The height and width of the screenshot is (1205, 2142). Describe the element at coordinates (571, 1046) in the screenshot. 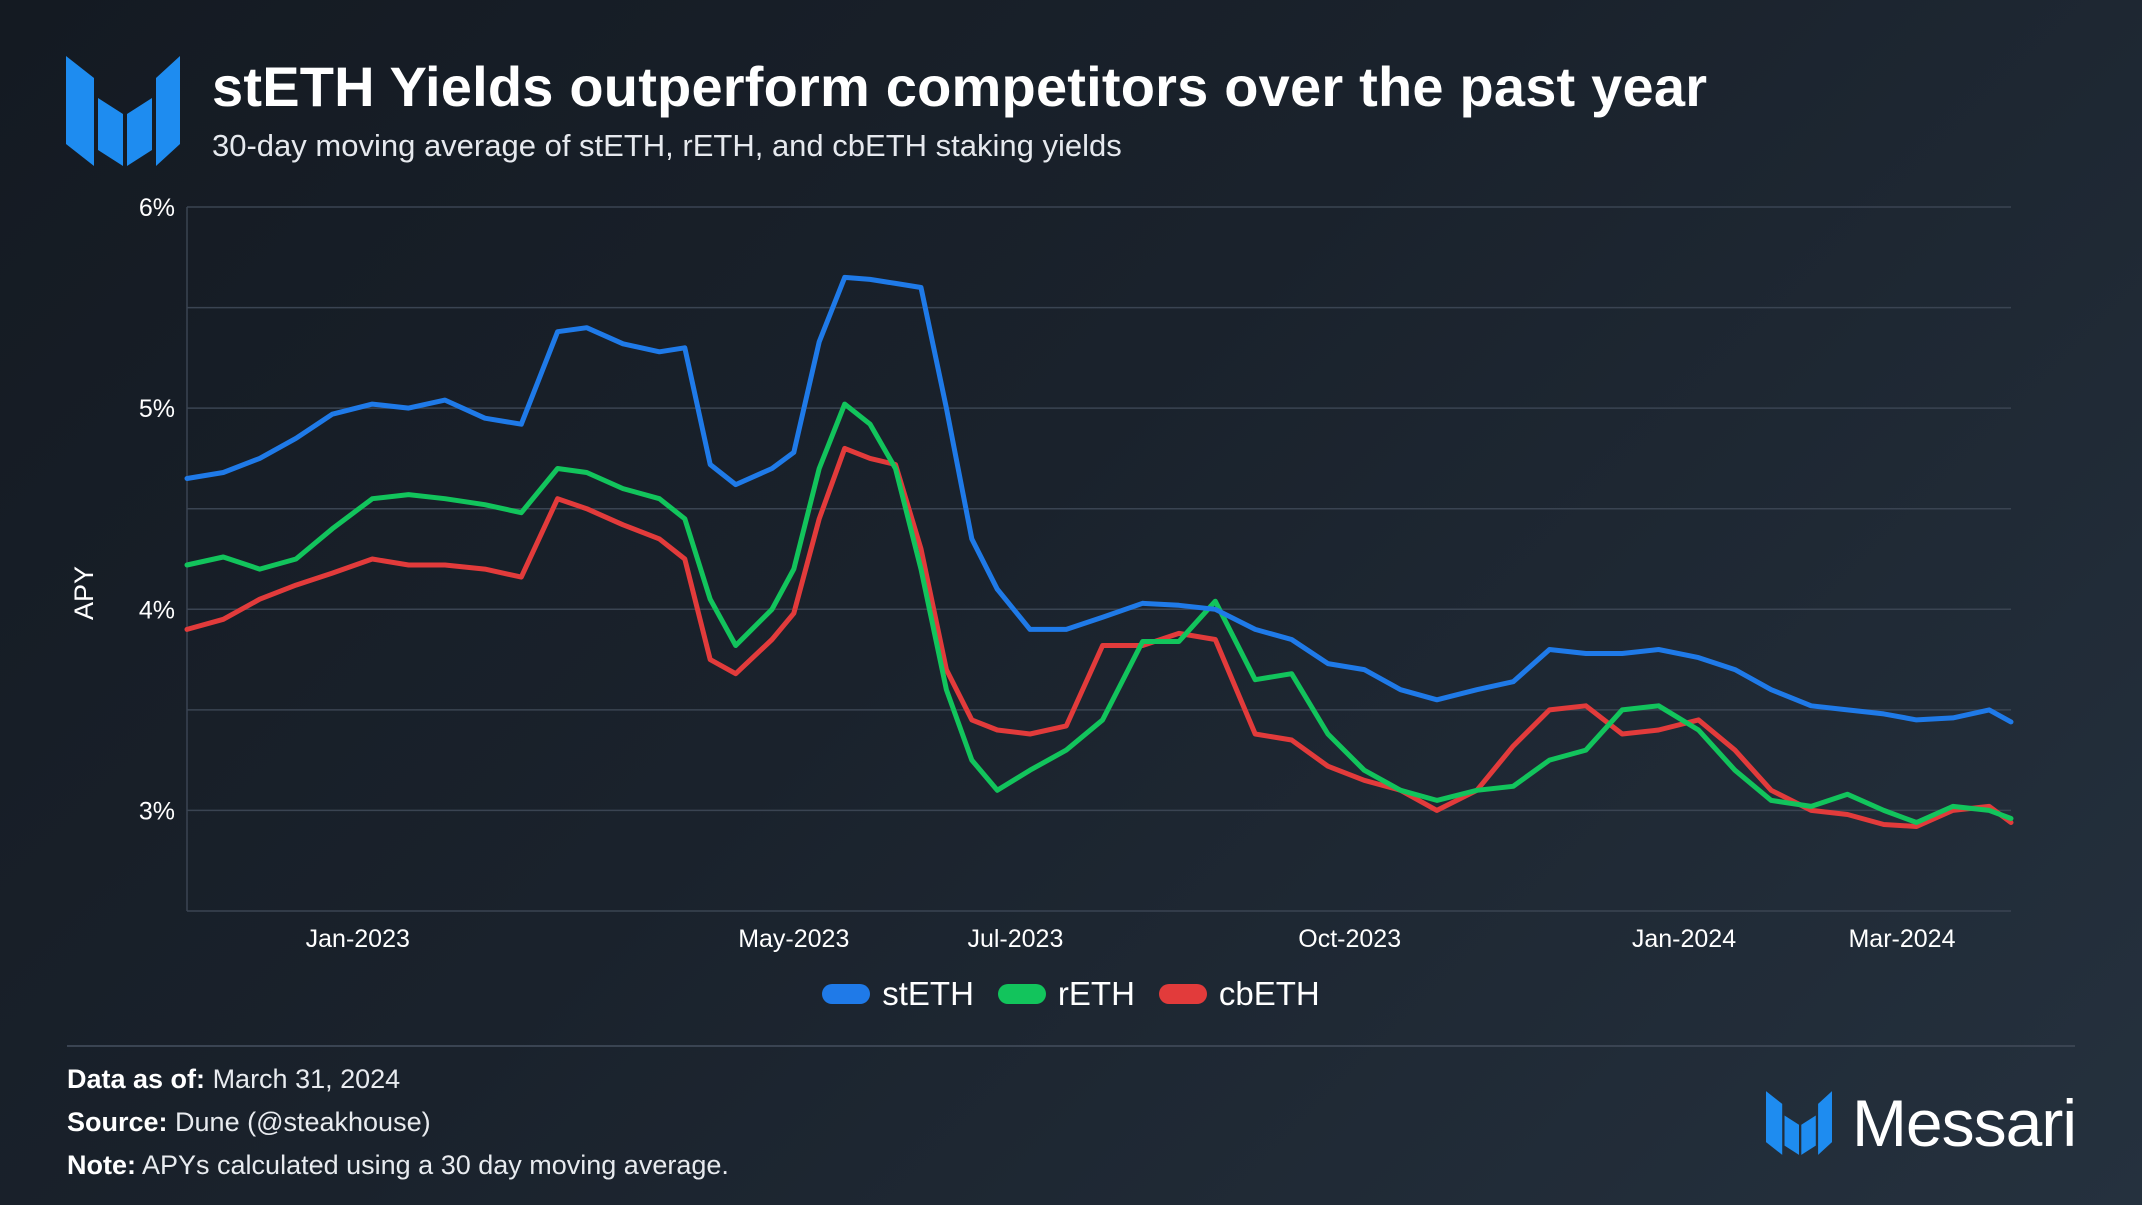

I see `footer-divider` at that location.